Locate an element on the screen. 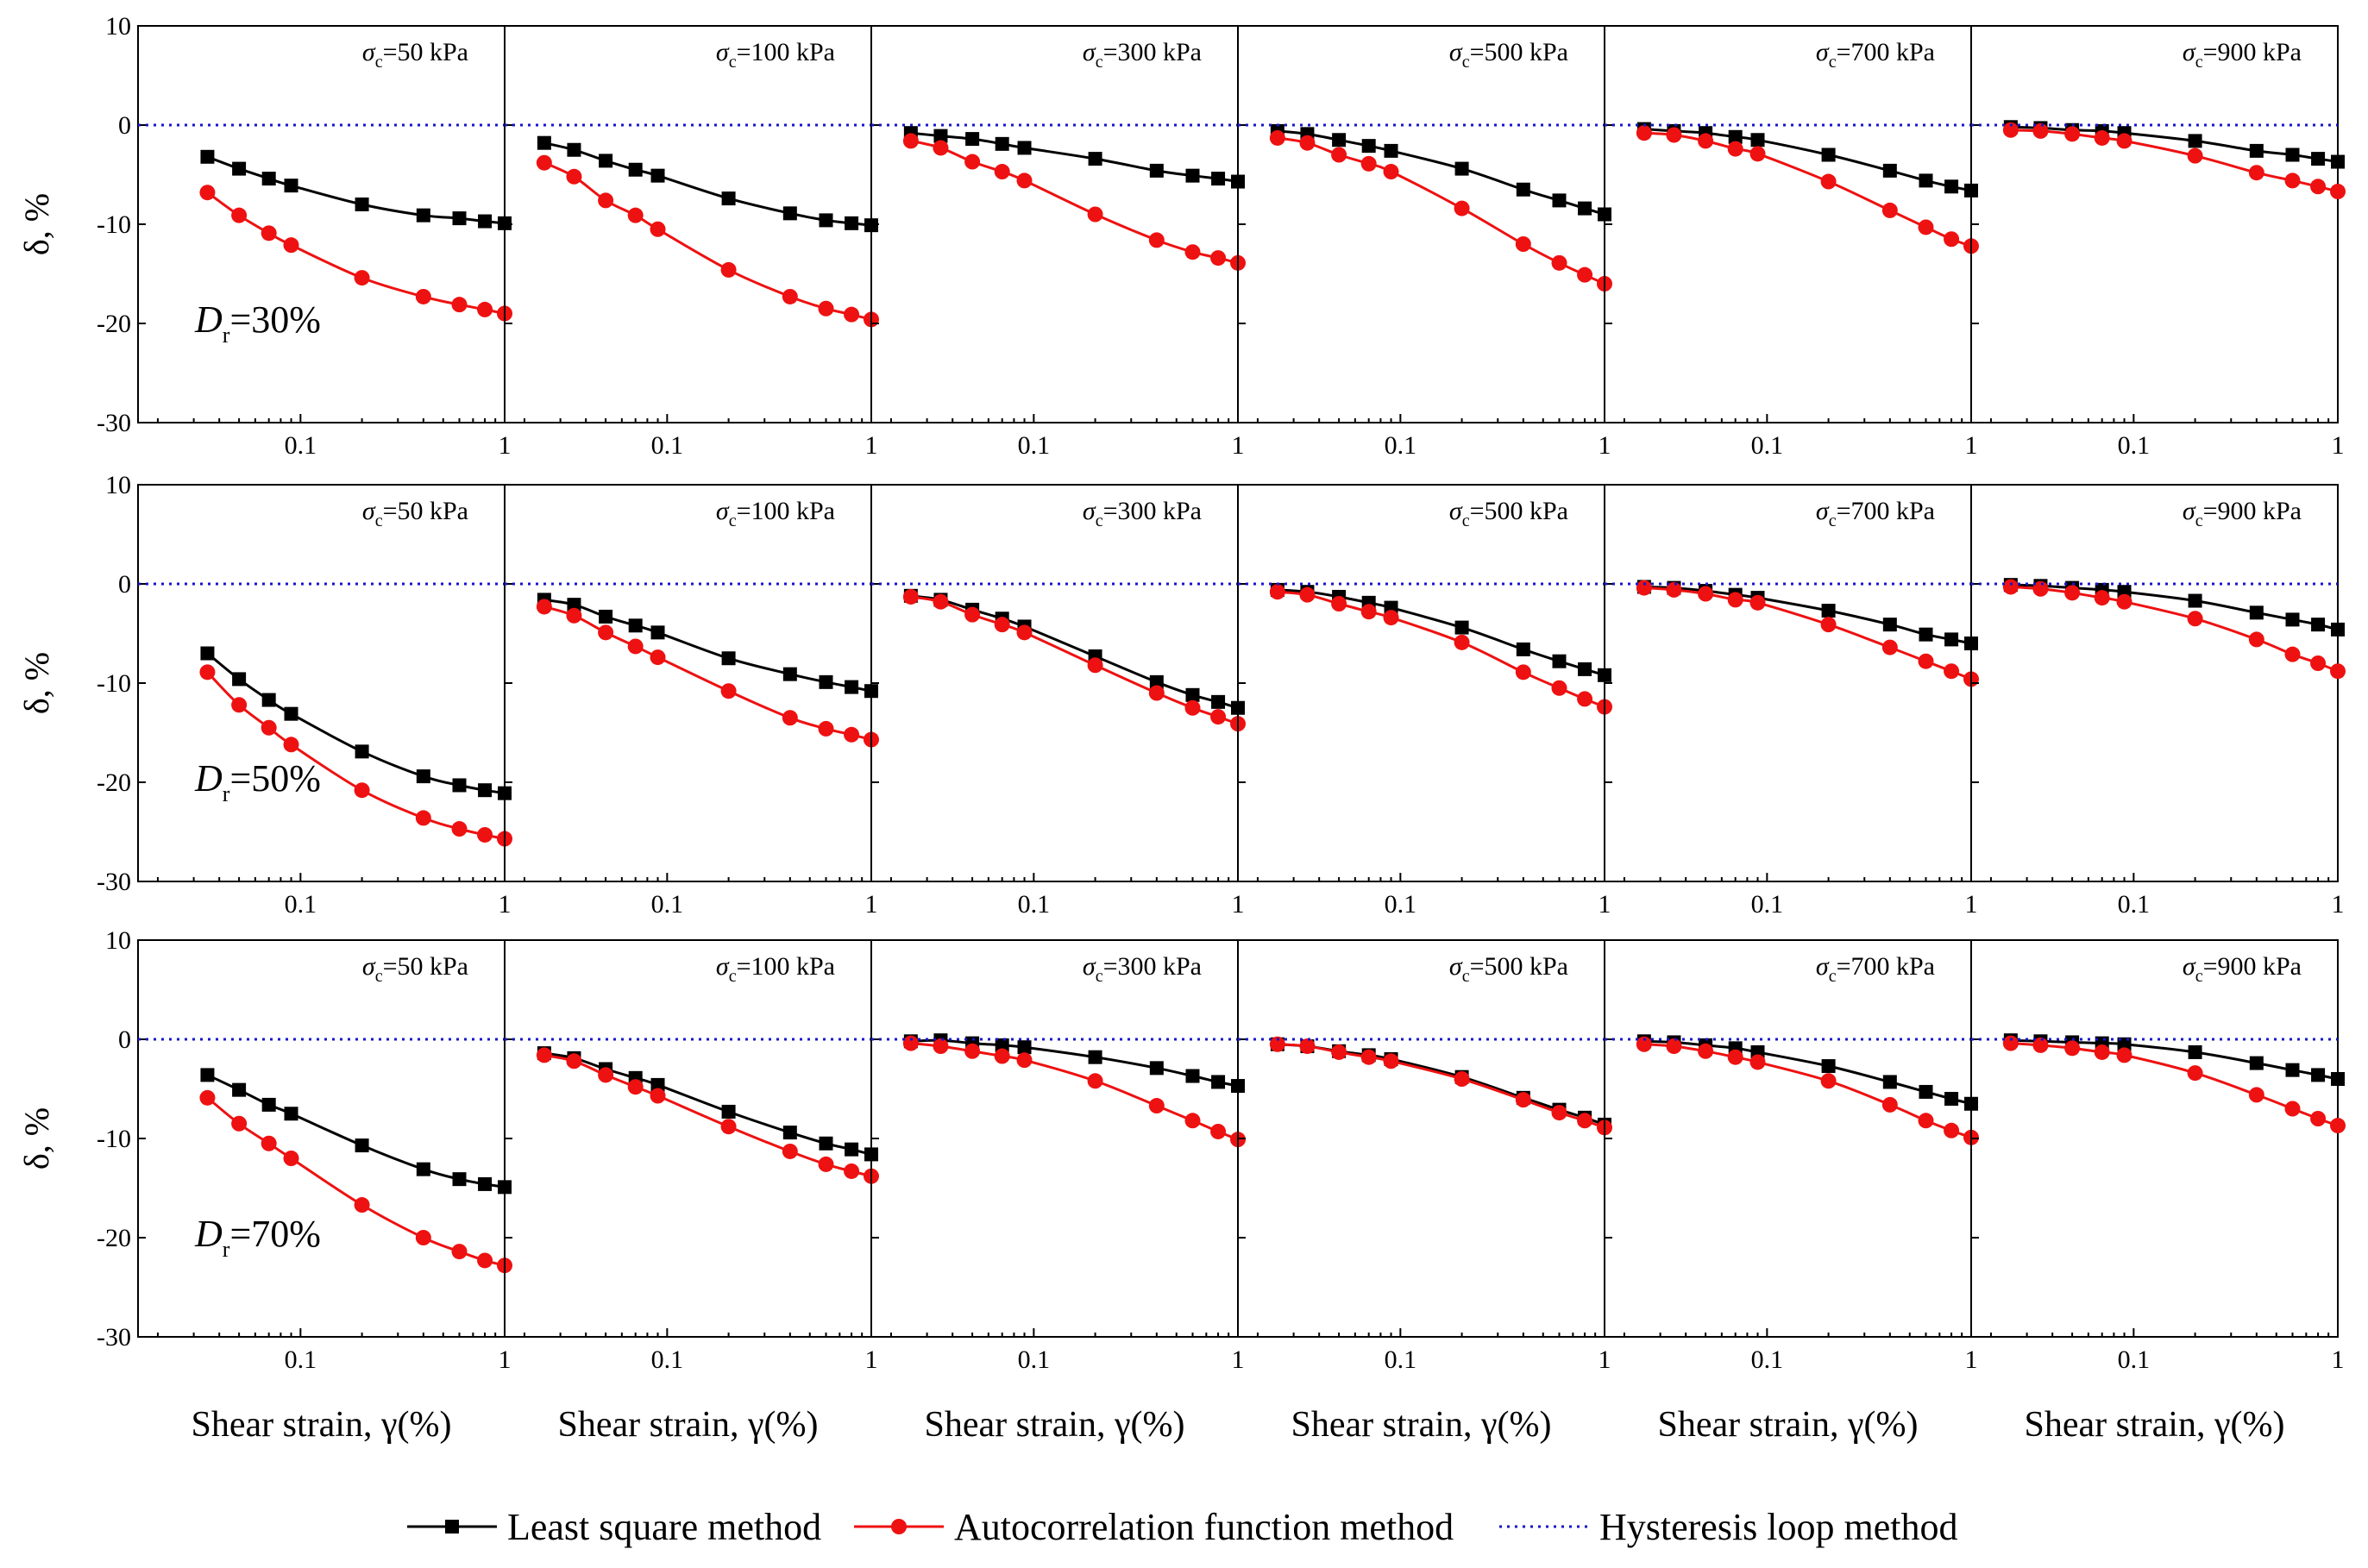 The height and width of the screenshot is (1568, 2368). panel-r1-c2: 0.1 1 σc=100 kPa is located at coordinates (692, 242).